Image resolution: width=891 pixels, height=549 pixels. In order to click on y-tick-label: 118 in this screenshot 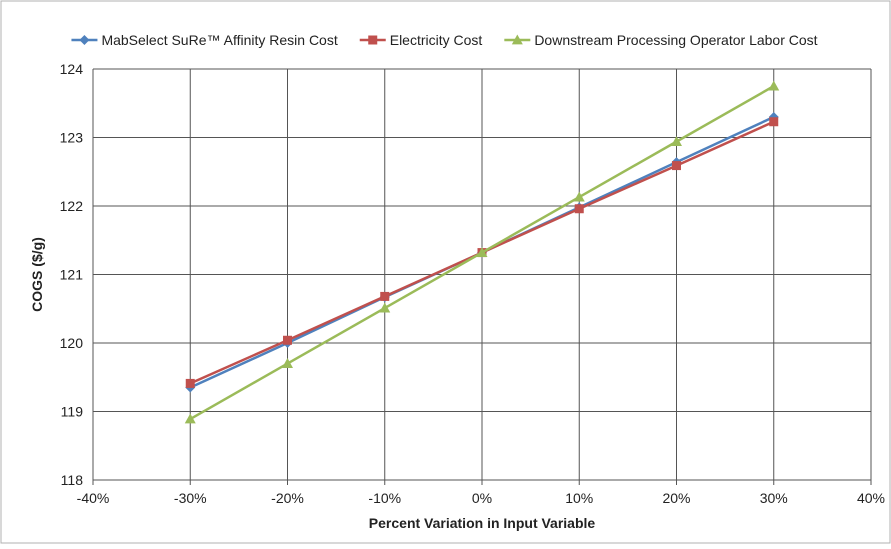, I will do `click(72, 480)`.